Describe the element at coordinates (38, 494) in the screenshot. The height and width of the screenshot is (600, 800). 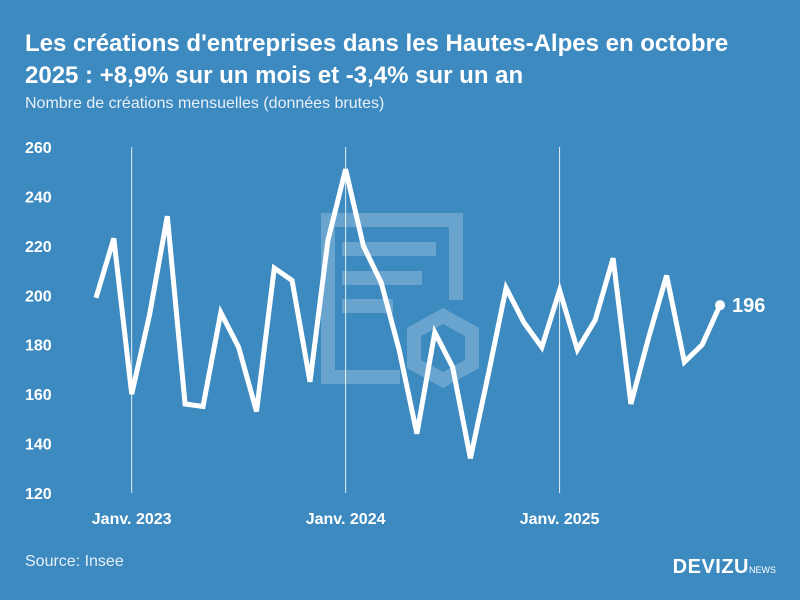
I see `y-tick-label: 120` at that location.